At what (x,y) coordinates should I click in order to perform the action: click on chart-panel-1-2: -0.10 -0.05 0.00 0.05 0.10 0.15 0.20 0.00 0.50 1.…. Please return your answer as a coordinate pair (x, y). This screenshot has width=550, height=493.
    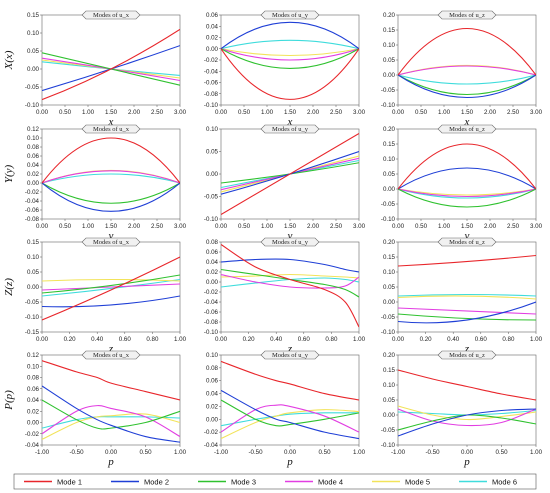
    Looking at the image, I should click on (462, 183).